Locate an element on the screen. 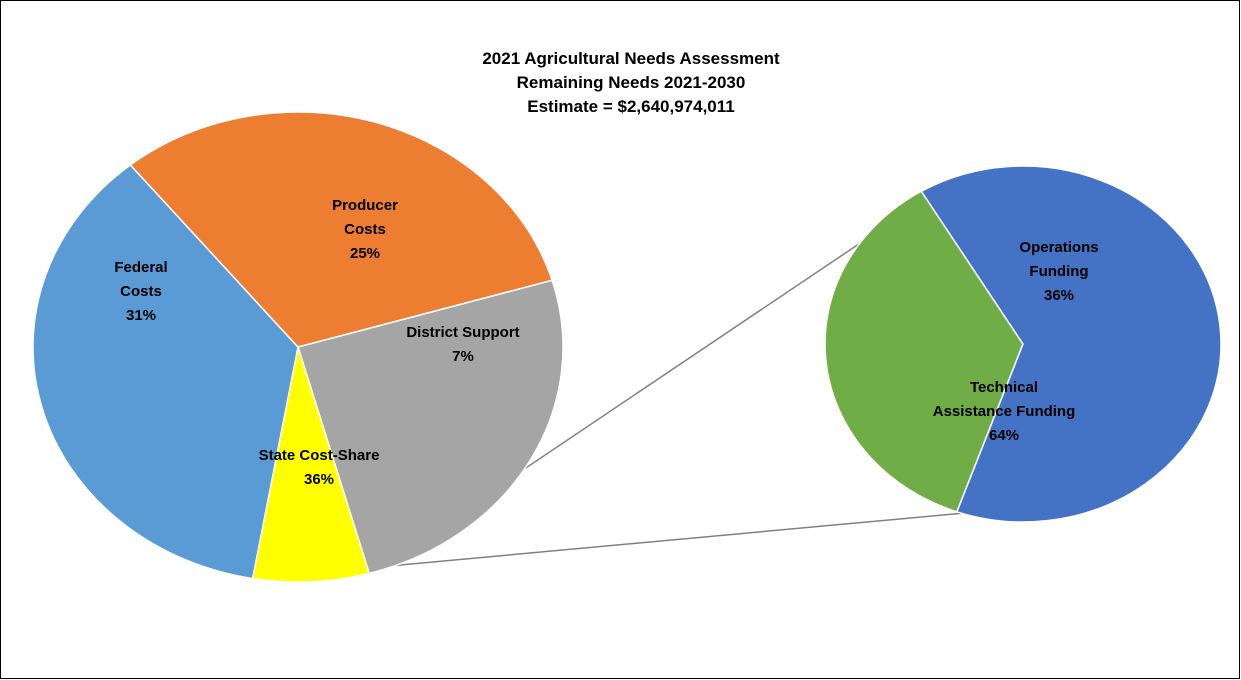 This screenshot has height=680, width=1241. chart-title-line-2: Remaining Needs 2021-2030 is located at coordinates (631, 82).